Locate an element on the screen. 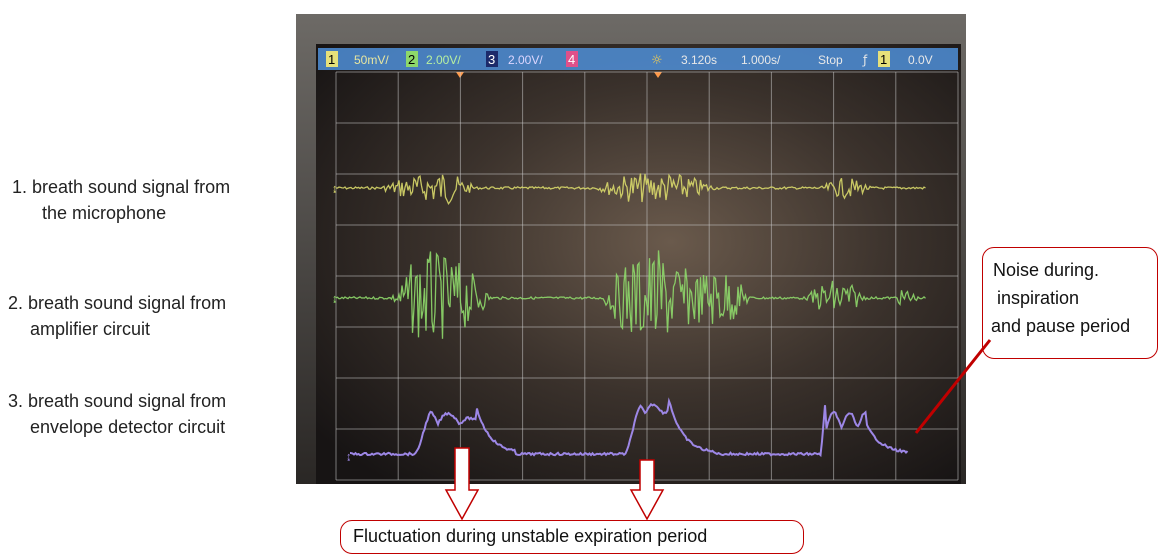  ch4-badge-bg is located at coordinates (572, 59).